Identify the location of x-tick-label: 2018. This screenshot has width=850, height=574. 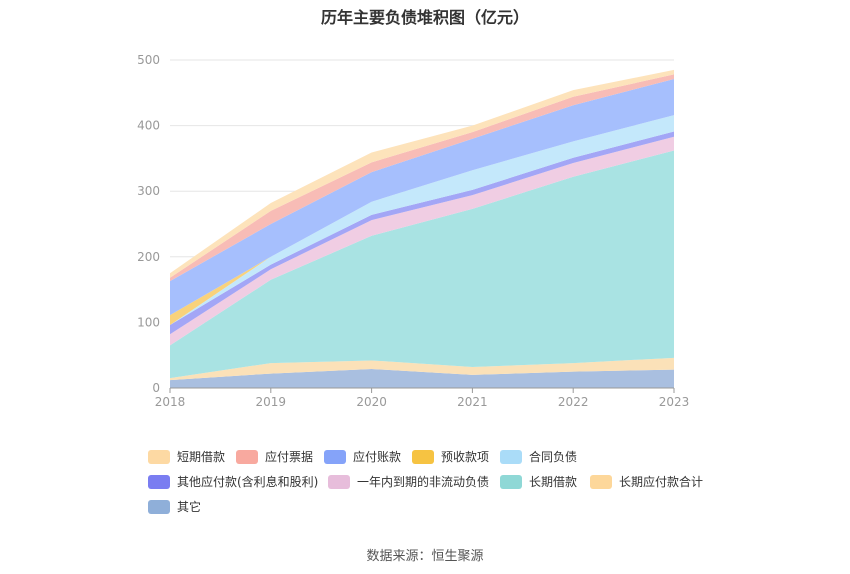
(170, 402).